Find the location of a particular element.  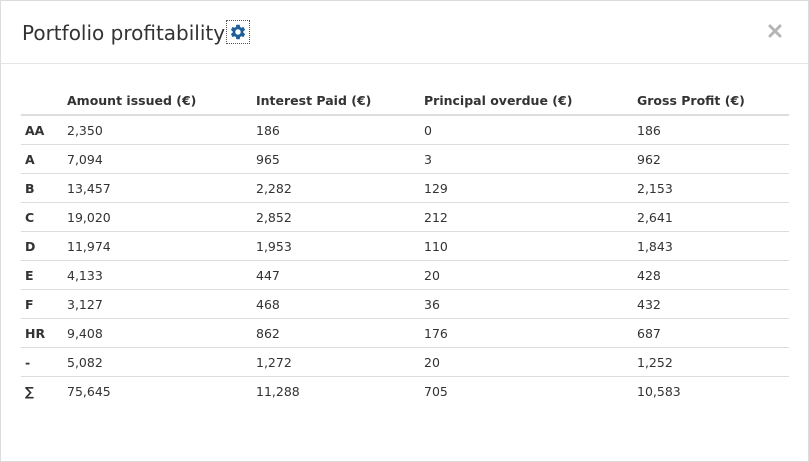

table-row: C 19,020 2,852 212 2,641 is located at coordinates (405, 217).